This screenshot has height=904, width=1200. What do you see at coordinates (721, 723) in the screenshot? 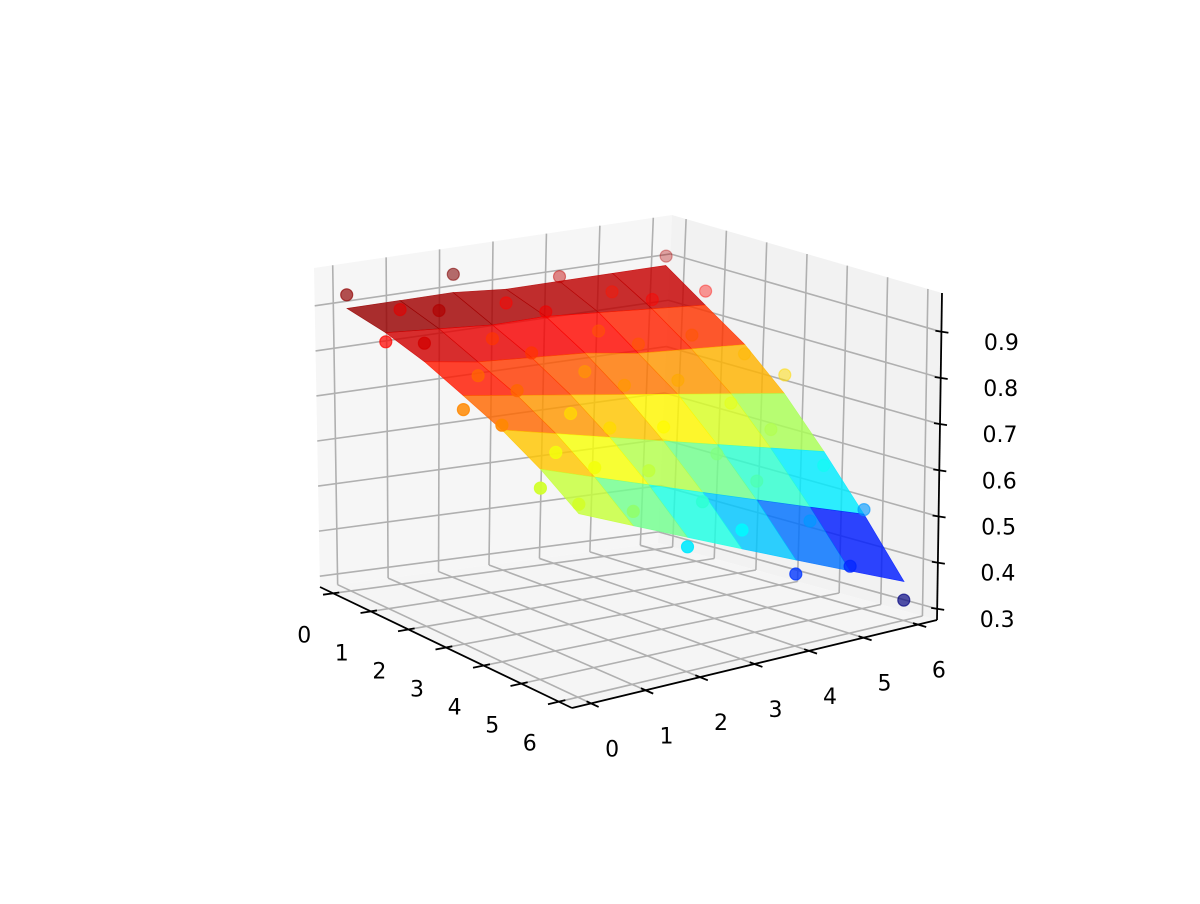
I see `y-tick-label: 2` at bounding box center [721, 723].